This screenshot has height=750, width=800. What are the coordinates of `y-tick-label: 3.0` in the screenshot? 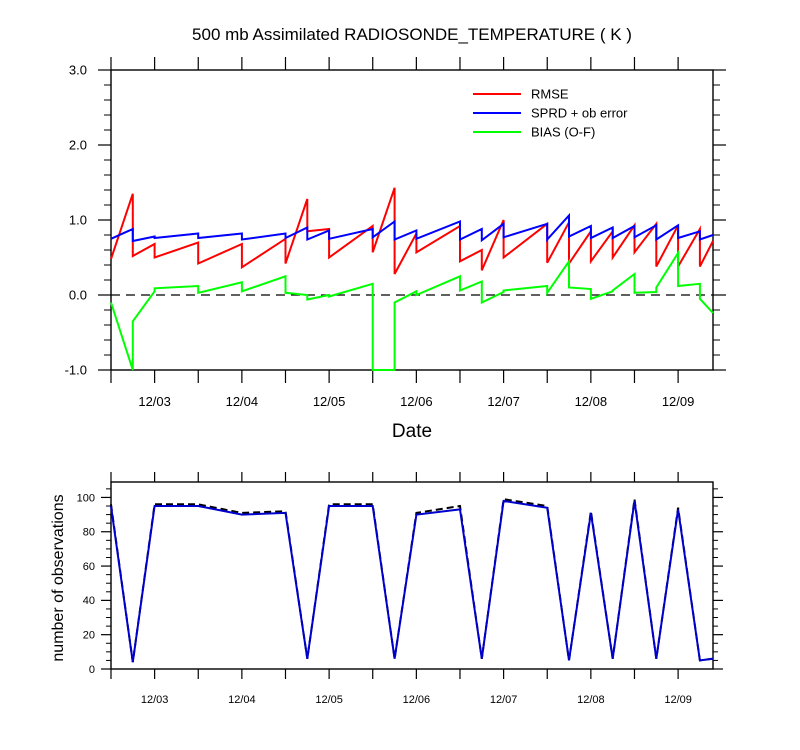 It's located at (78, 70).